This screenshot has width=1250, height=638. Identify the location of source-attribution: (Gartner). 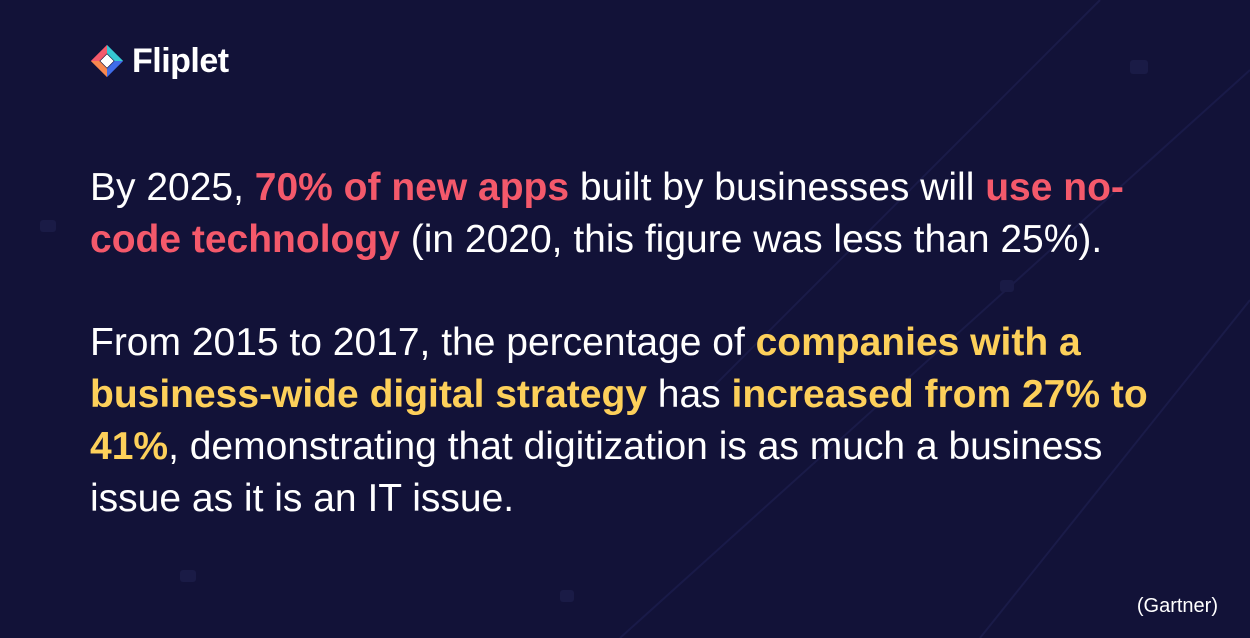
(1177, 606).